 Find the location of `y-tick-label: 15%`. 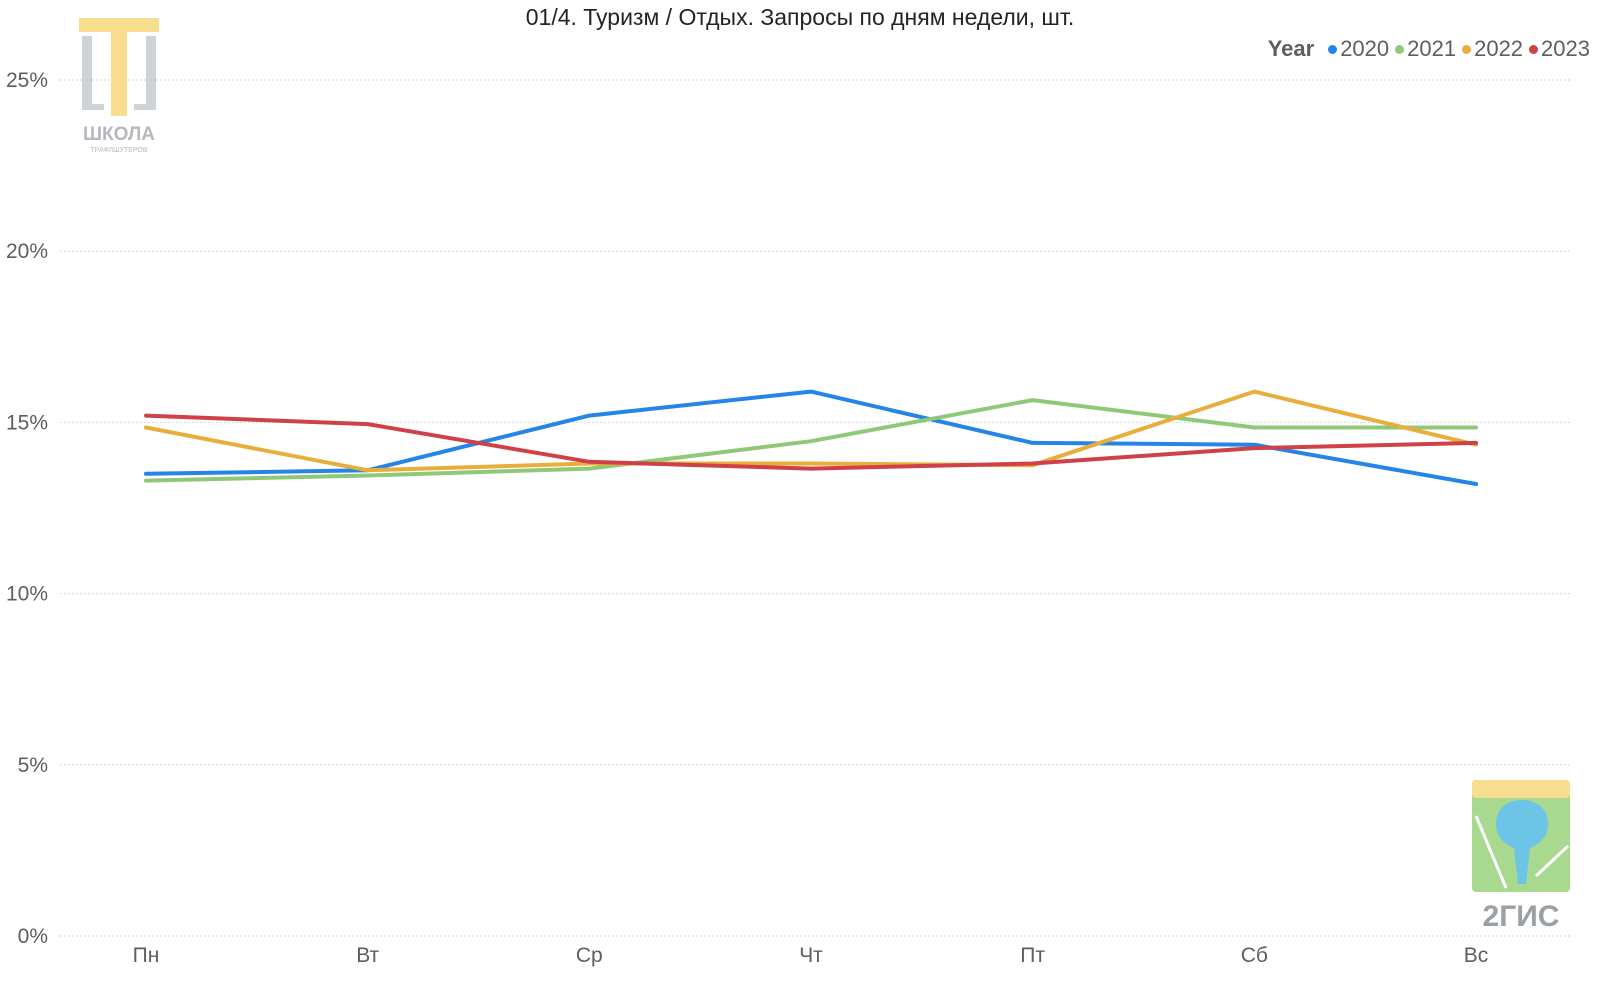

y-tick-label: 15% is located at coordinates (27, 422).